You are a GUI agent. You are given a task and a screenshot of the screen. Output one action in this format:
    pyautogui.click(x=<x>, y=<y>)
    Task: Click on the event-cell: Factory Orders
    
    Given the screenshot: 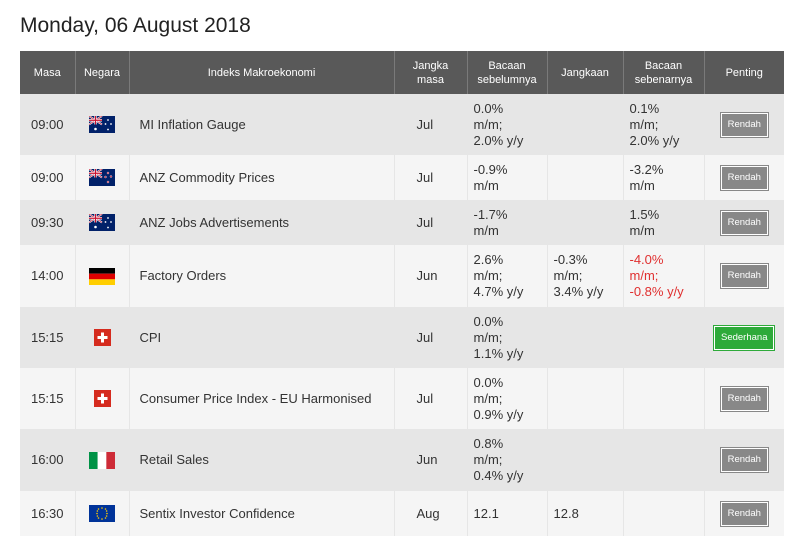 What is the action you would take?
    pyautogui.click(x=262, y=276)
    